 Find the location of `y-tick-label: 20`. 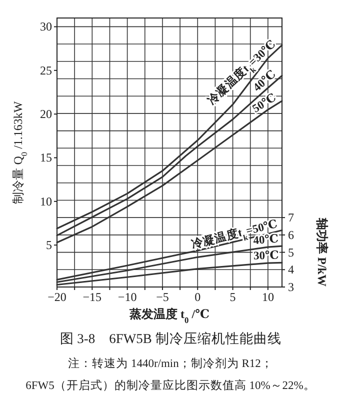

y-tick-label: 20 is located at coordinates (46, 114).